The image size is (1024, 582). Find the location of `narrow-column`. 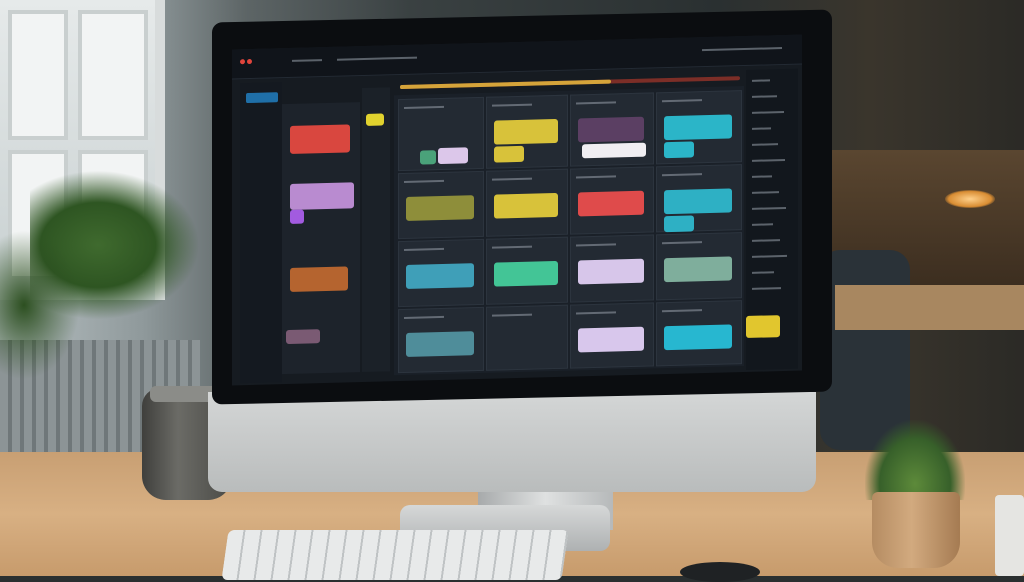

narrow-column is located at coordinates (376, 230).